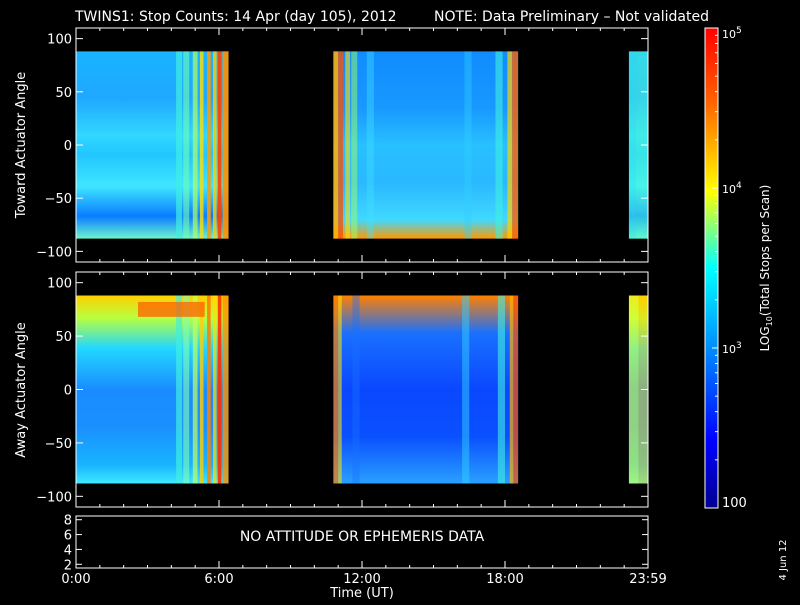  I want to click on colorbar-label: LOG10(Total Stops per Scan), so click(766, 268).